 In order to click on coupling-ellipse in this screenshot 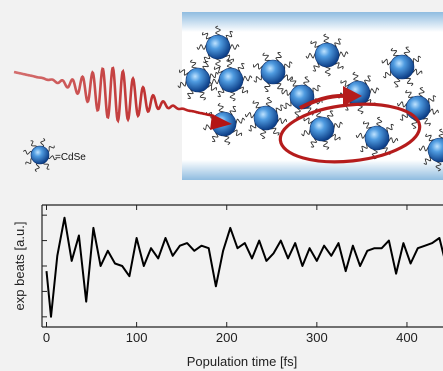, I will do `click(350, 133)`.